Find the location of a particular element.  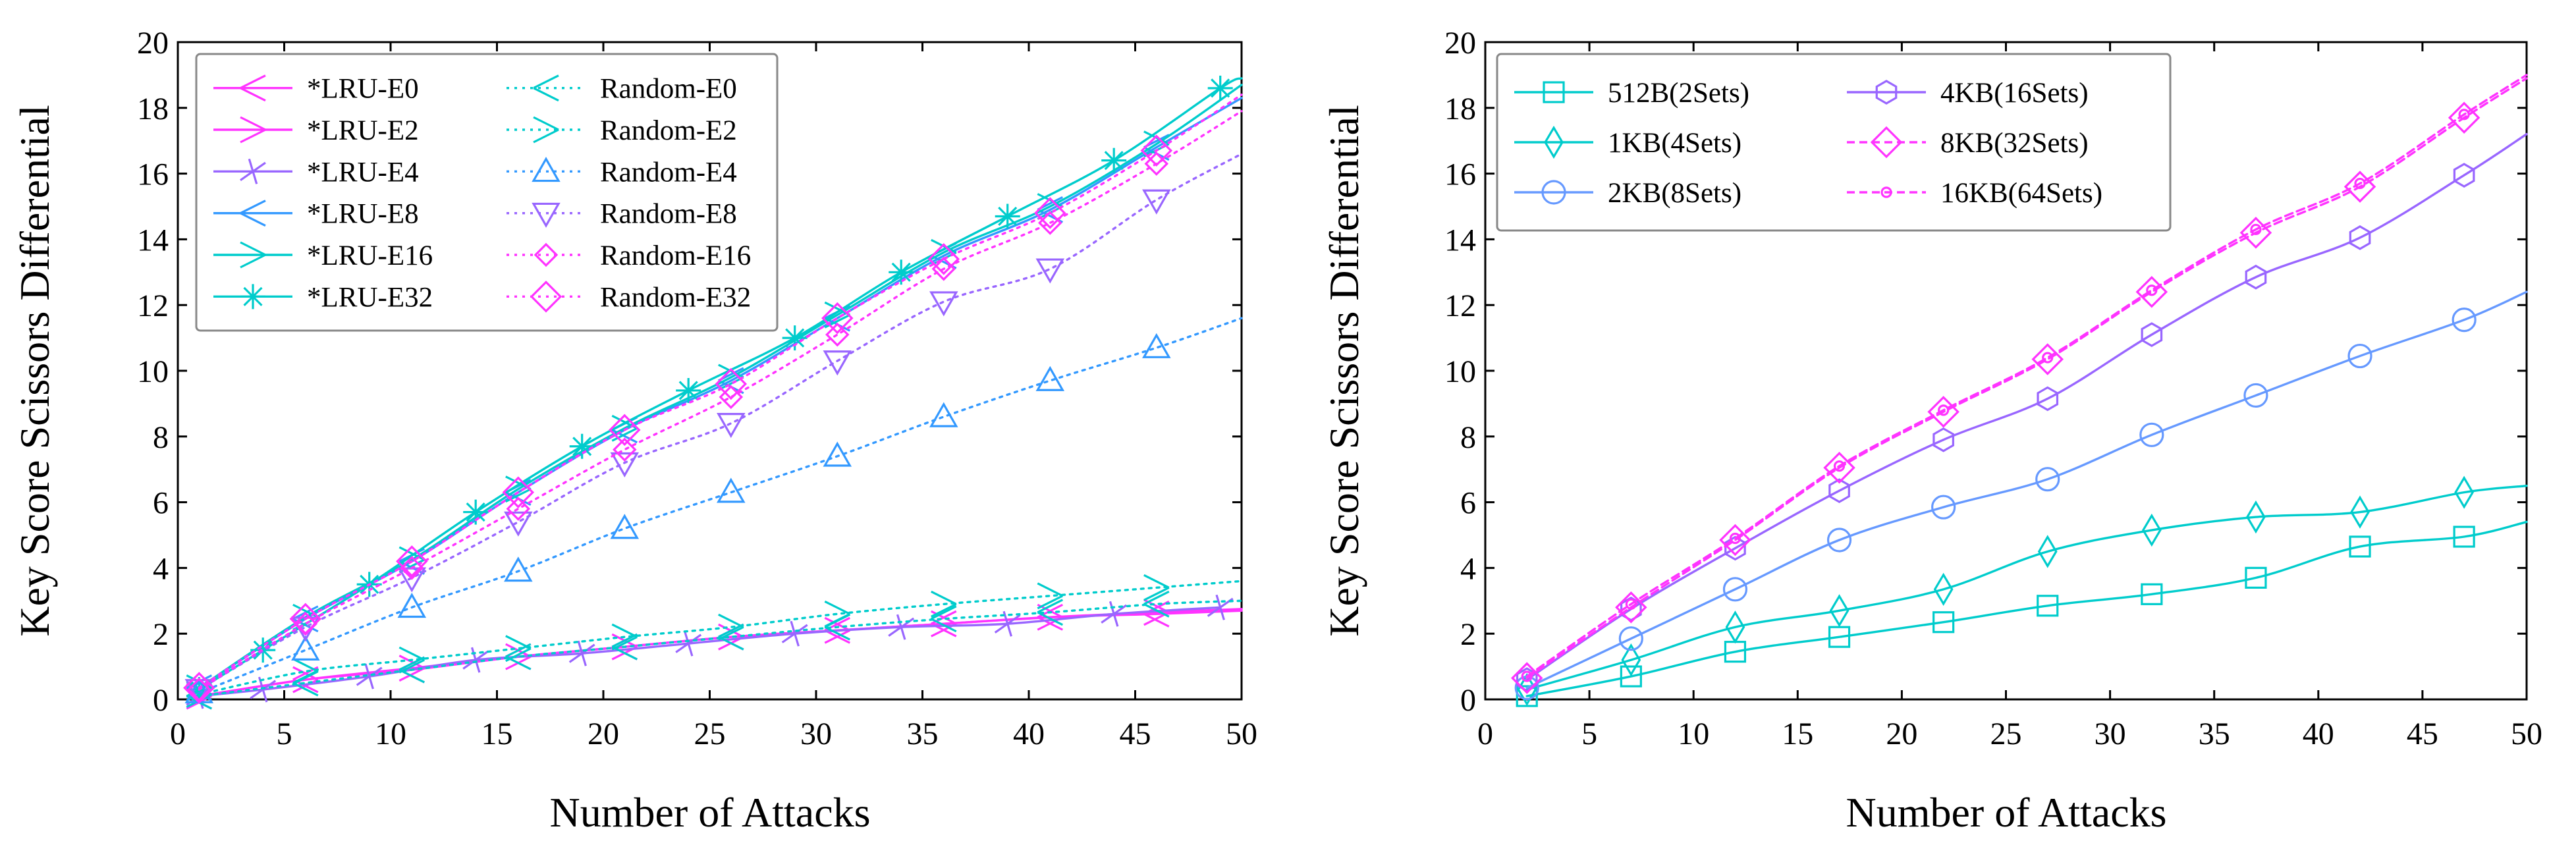

y-tick-label: 4 is located at coordinates (161, 568).